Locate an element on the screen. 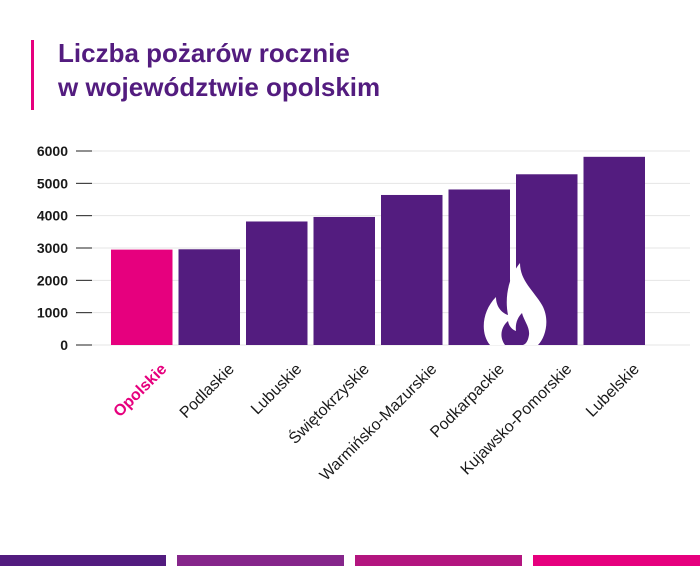 This screenshot has width=700, height=566. y-tick-label: 6000 is located at coordinates (52, 151).